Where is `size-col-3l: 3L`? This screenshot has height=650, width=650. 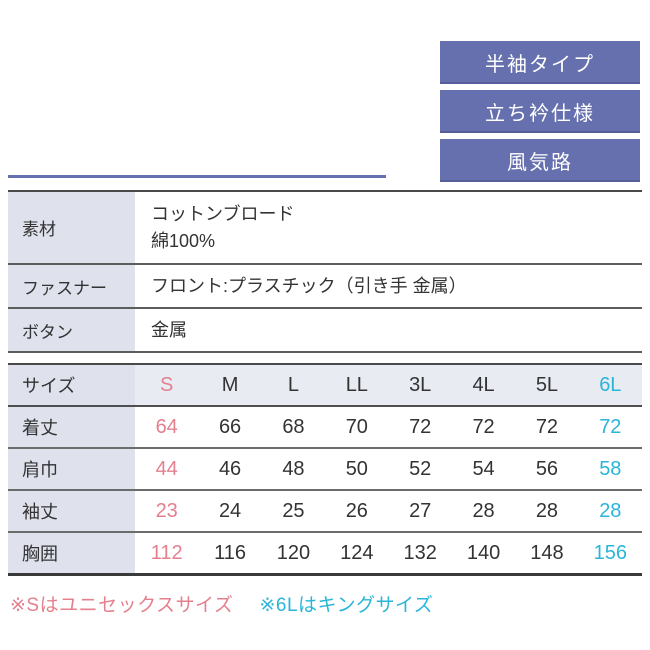
size-col-3l: 3L is located at coordinates (420, 385).